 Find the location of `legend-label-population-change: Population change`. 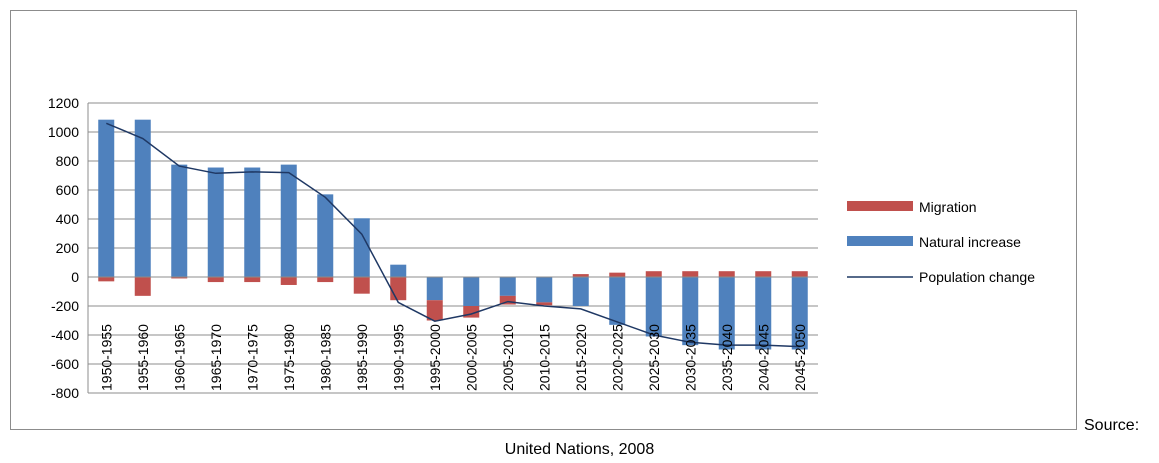

legend-label-population-change: Population change is located at coordinates (977, 277).